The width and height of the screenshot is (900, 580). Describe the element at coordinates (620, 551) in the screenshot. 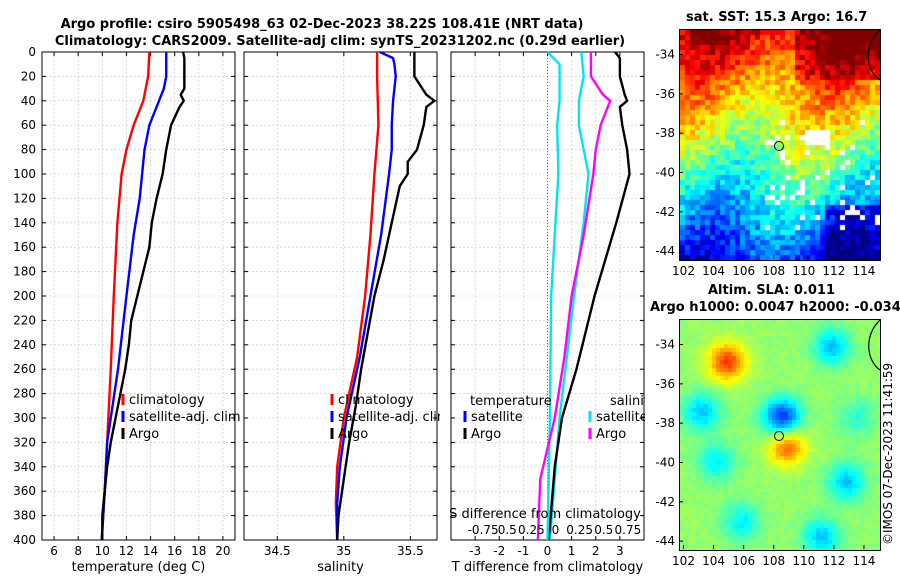

I see `x-tick-label: 3` at that location.